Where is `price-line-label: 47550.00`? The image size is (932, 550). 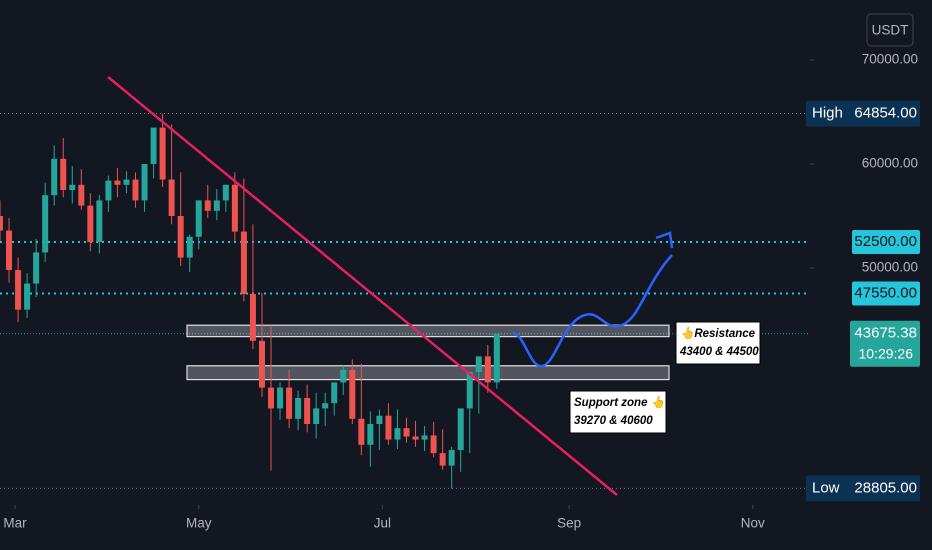
price-line-label: 47550.00 is located at coordinates (885, 292).